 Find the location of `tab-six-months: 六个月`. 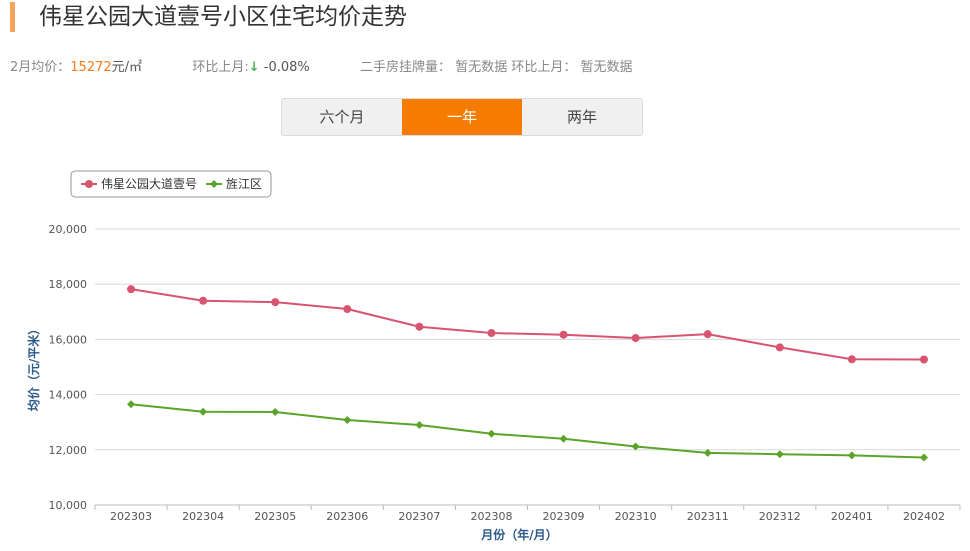

tab-six-months: 六个月 is located at coordinates (342, 117).